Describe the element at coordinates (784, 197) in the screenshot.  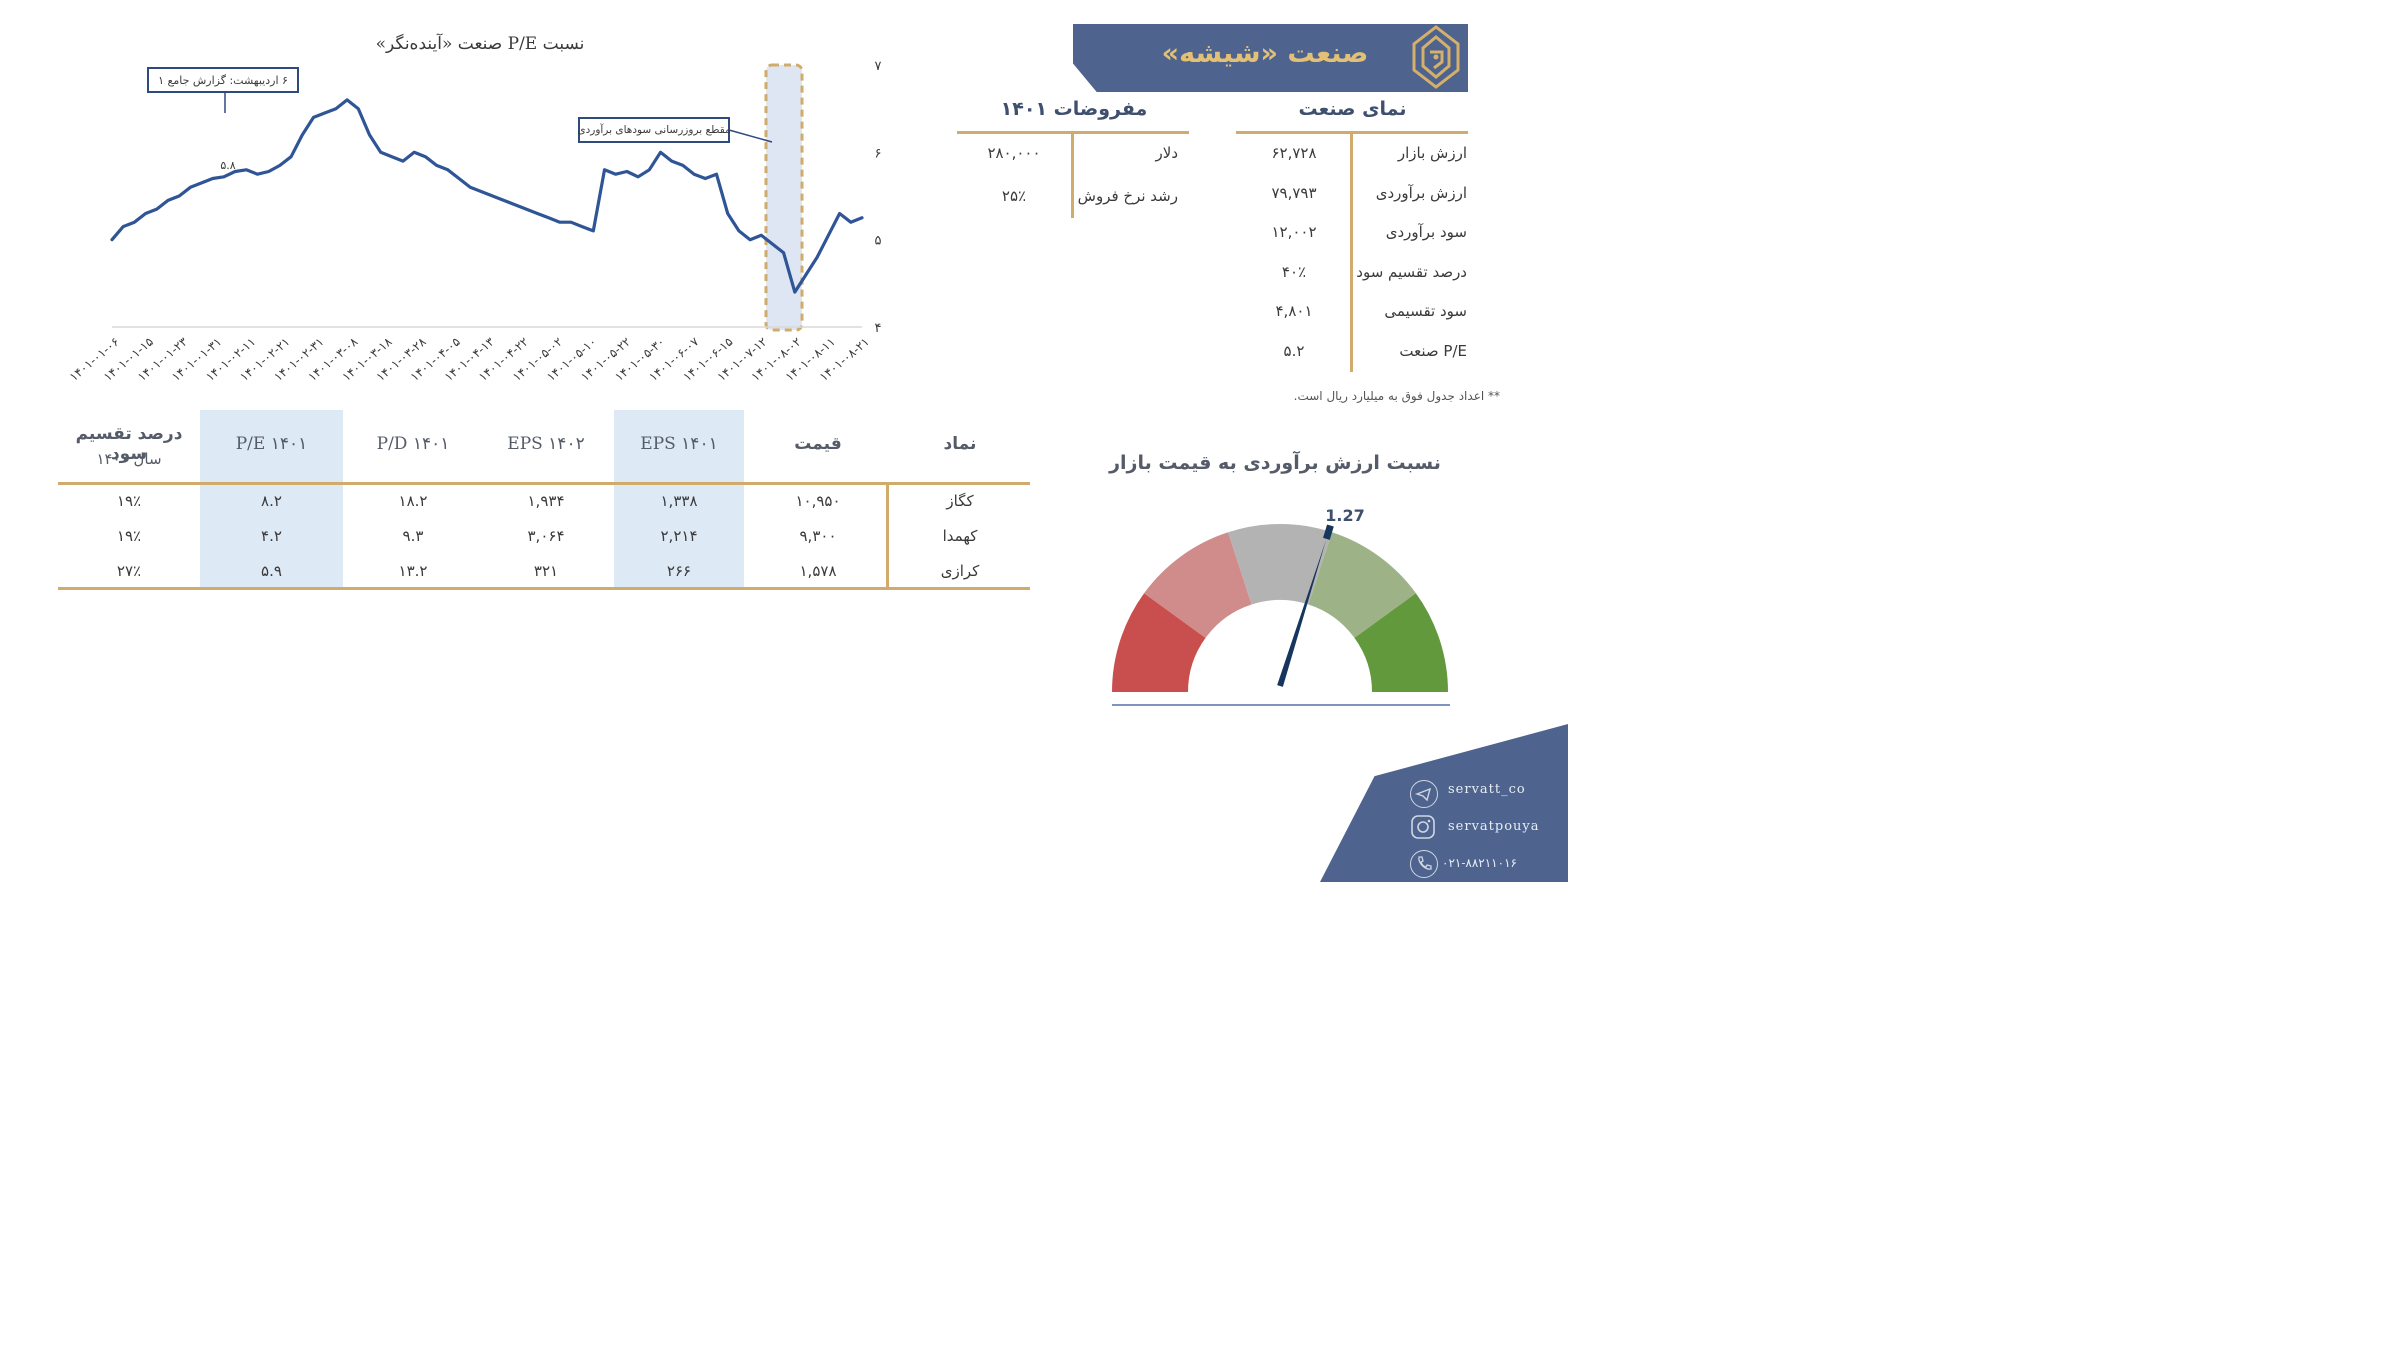
I see `update-period-highlight` at that location.